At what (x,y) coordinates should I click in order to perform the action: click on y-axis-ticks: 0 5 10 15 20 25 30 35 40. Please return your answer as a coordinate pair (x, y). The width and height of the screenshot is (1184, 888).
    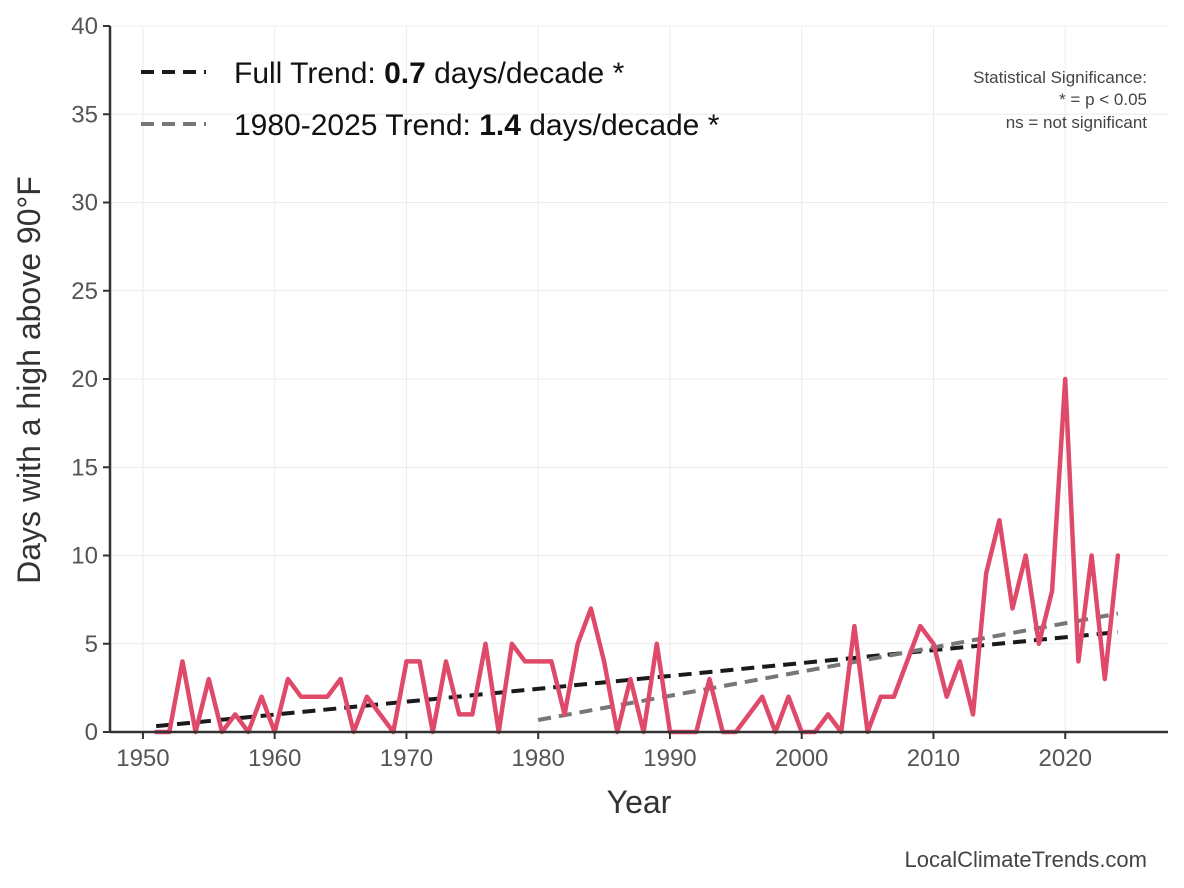
    Looking at the image, I should click on (90, 379).